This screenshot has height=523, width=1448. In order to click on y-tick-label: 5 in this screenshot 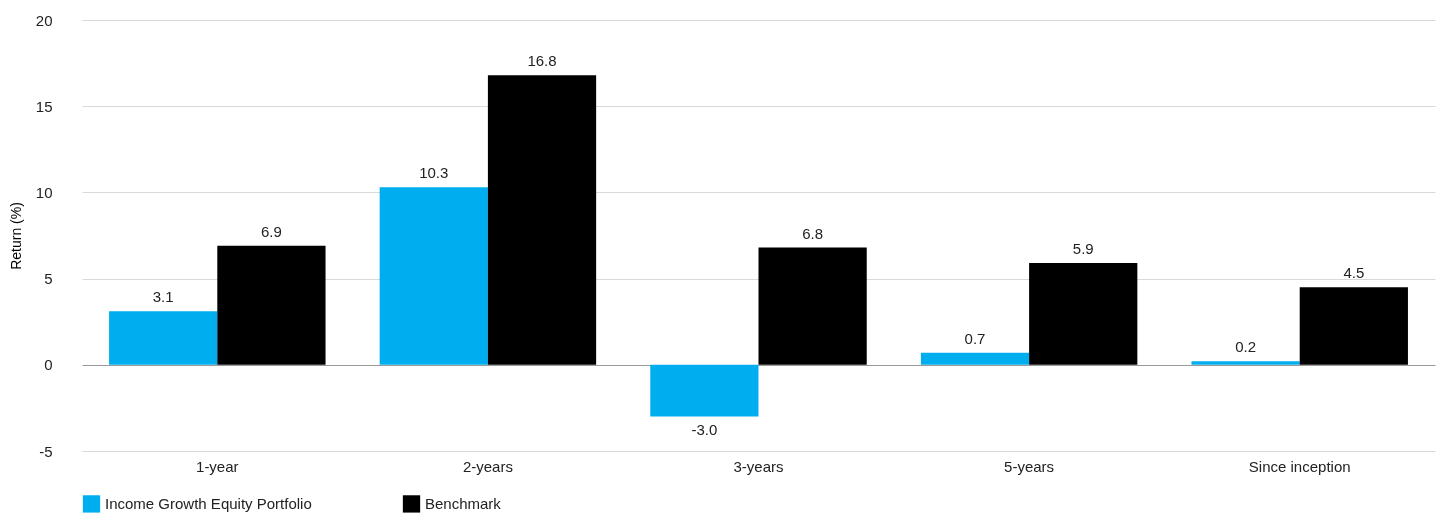, I will do `click(48, 279)`.